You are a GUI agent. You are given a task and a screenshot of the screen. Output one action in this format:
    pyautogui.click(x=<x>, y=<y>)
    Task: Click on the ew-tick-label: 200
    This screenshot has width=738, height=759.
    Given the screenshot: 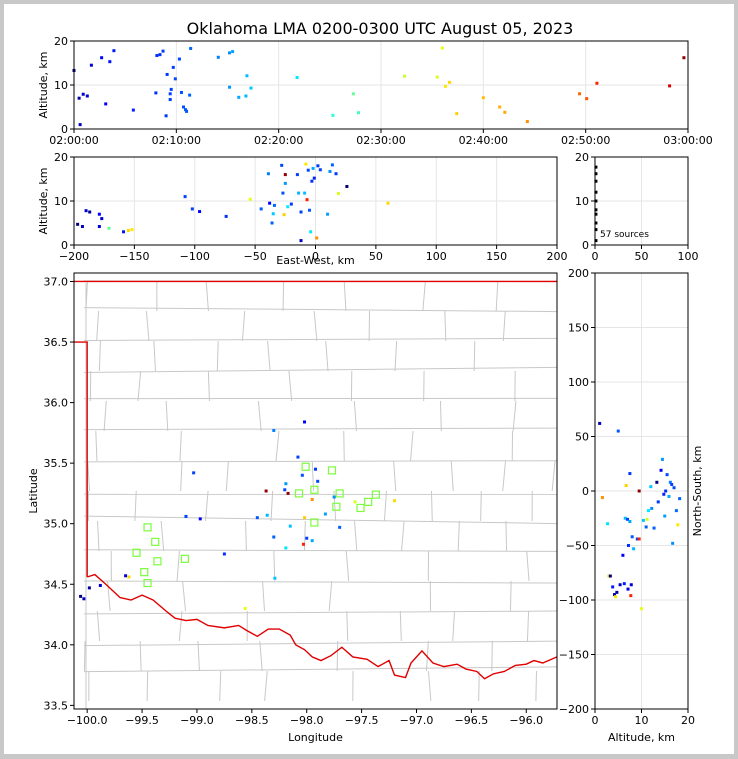 What is the action you would take?
    pyautogui.click(x=557, y=256)
    